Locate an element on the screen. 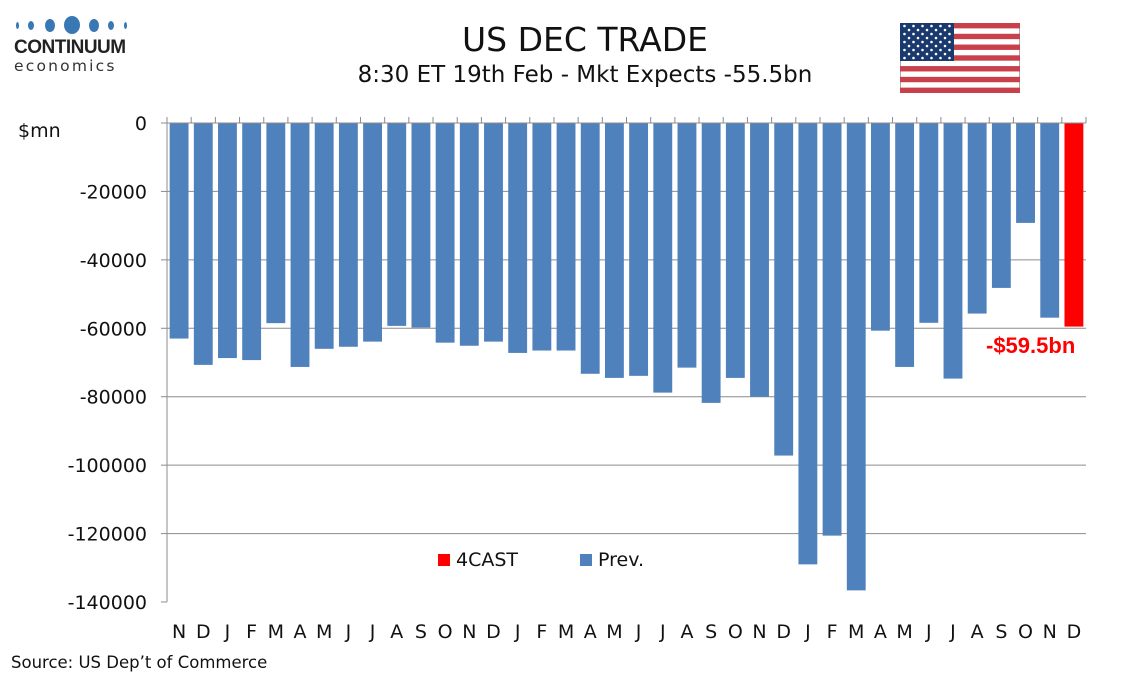 This screenshot has width=1134, height=680. legend-item-4cast: 4CAST is located at coordinates (478, 560).